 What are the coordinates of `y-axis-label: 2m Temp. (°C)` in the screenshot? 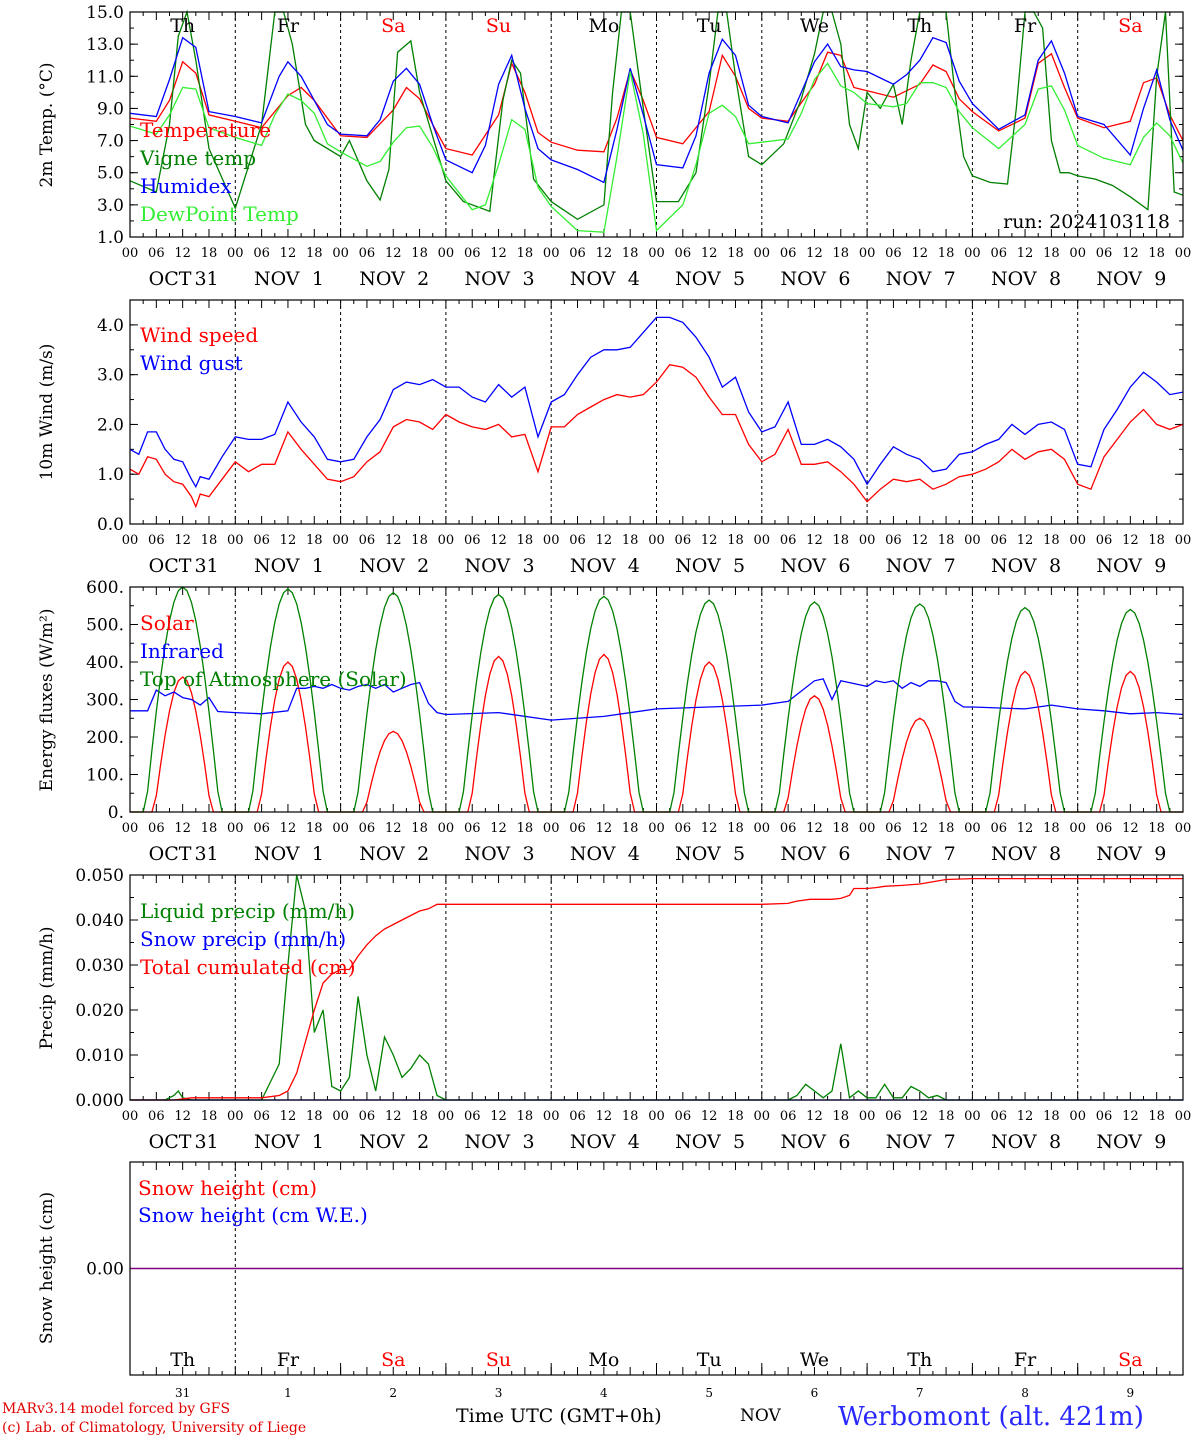 It's located at (47, 124).